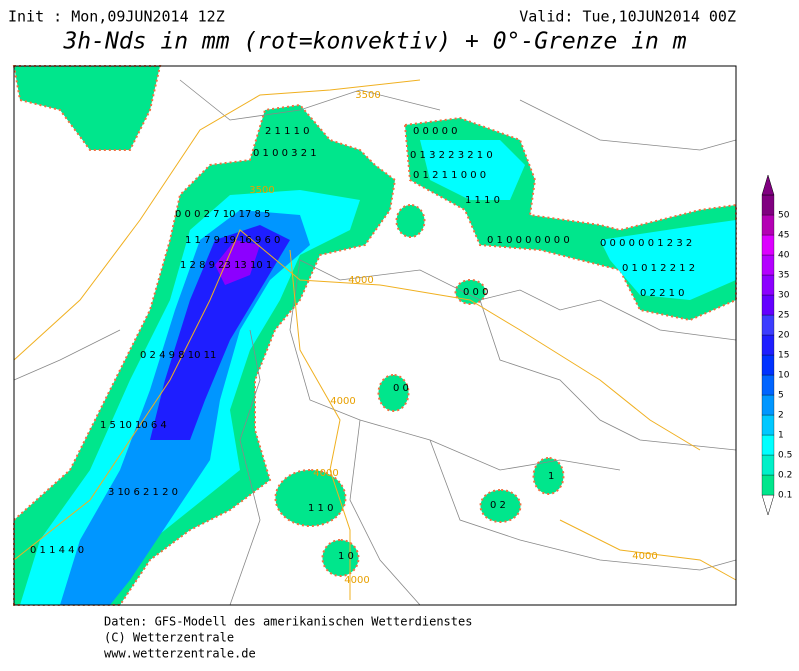 This screenshot has height=671, width=799. I want to click on precip-value-label: 0 1 1 4 4 0, so click(57, 550).